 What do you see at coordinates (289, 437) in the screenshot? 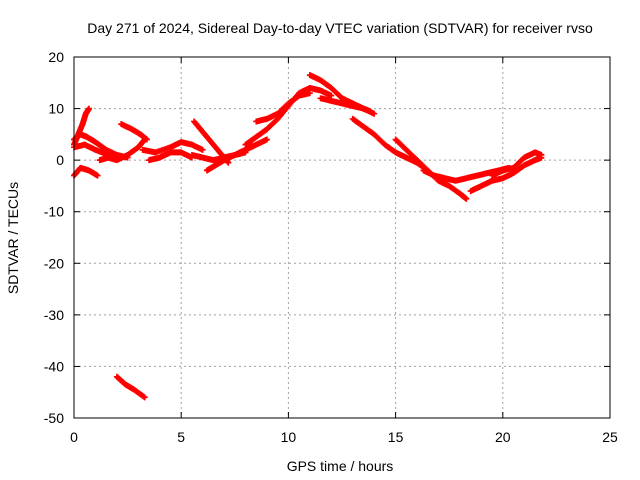
I see `x-tick-label: 10` at bounding box center [289, 437].